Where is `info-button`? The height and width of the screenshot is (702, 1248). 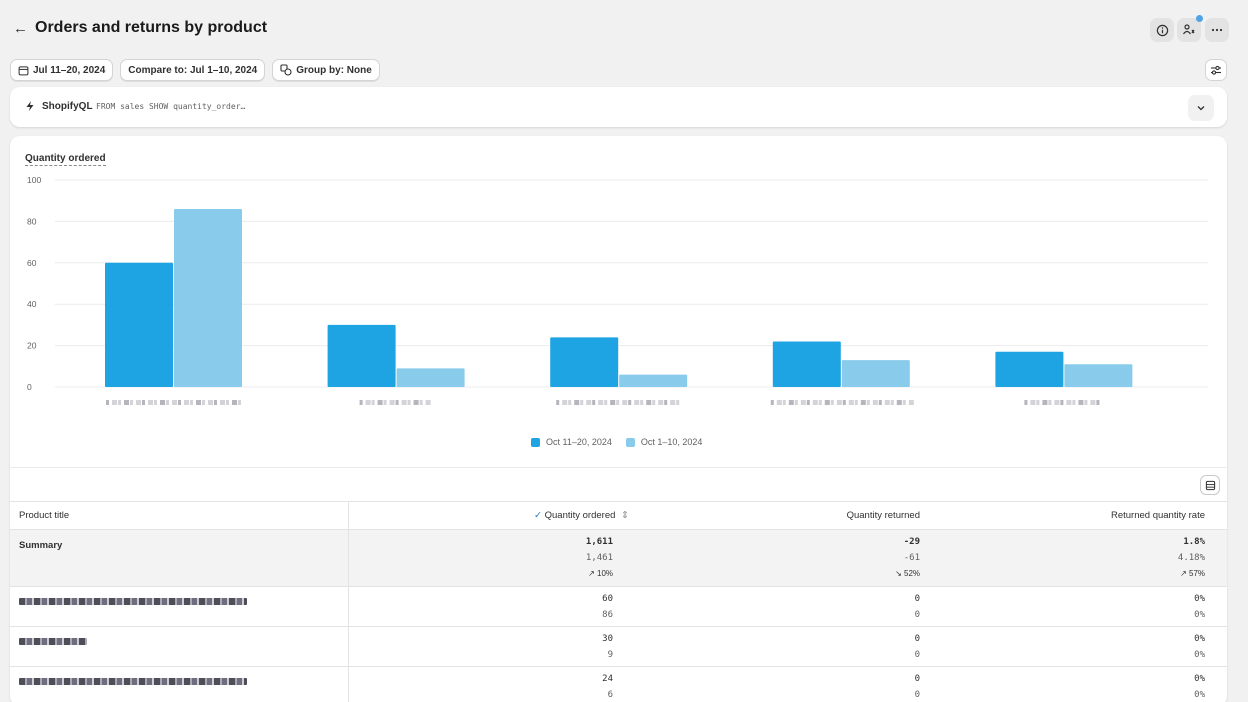 info-button is located at coordinates (1162, 30).